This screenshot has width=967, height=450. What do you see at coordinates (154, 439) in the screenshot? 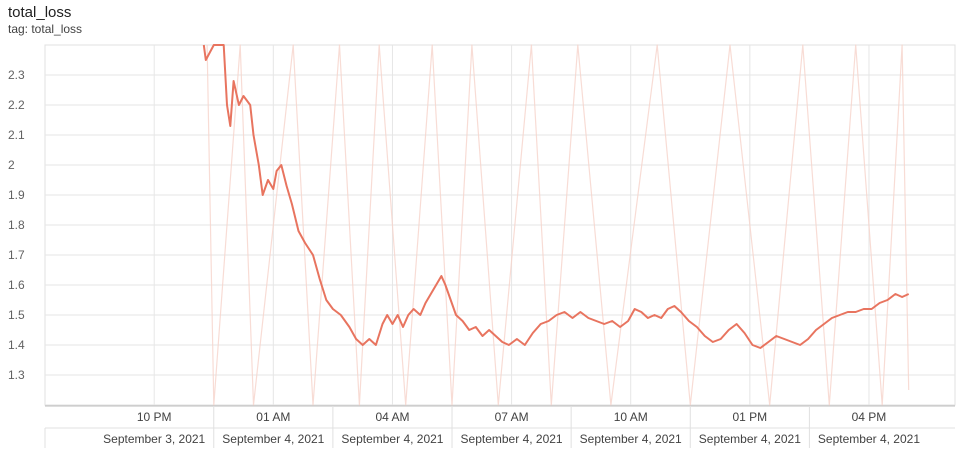
I see `x-date-label: September 3, 2021` at bounding box center [154, 439].